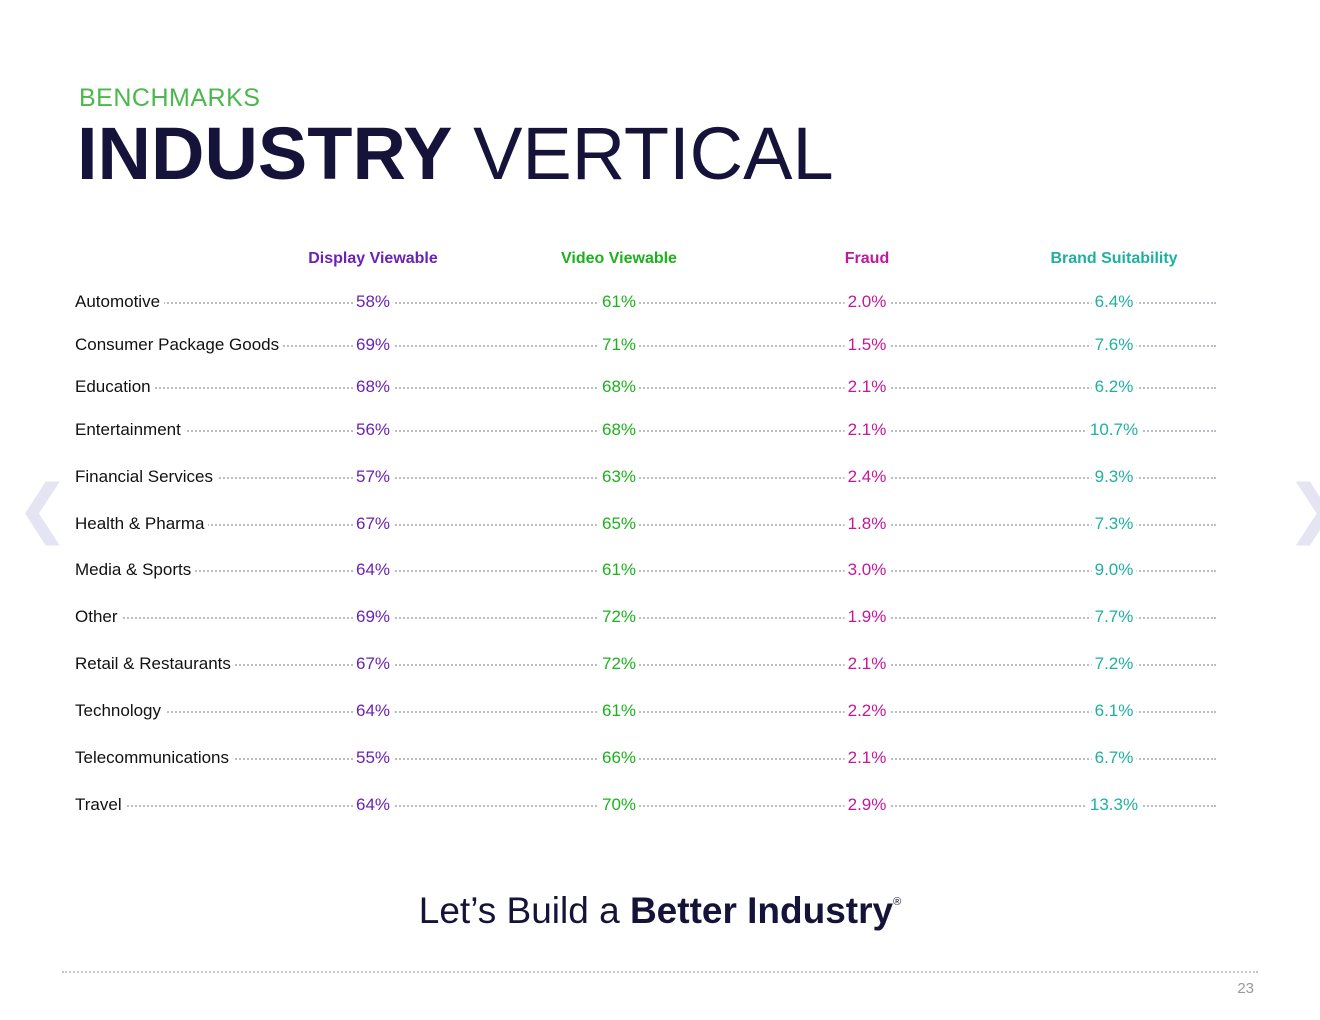 The height and width of the screenshot is (1020, 1320). I want to click on table-row: Education 68% 68% 2.1% 6.2%, so click(660, 387).